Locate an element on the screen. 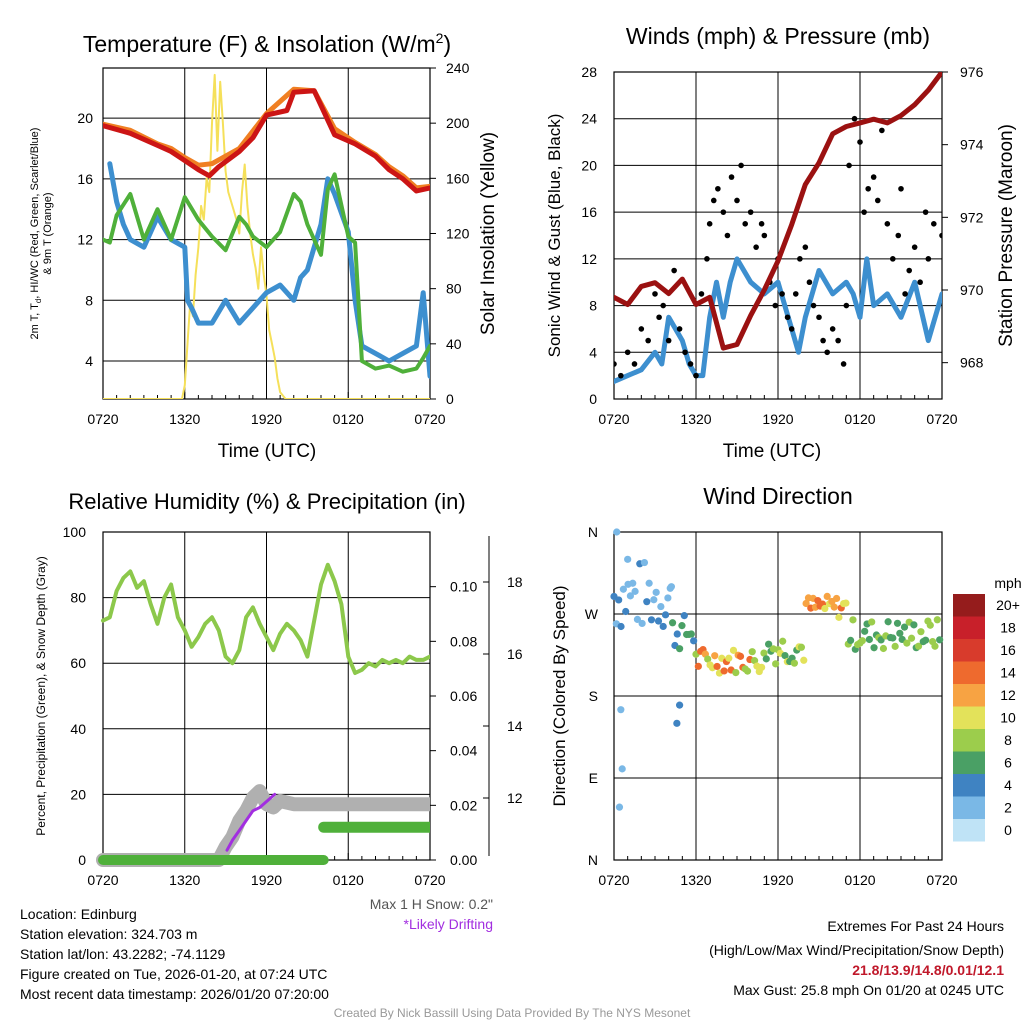 This screenshot has height=1024, width=1024. station-elevation: Station elevation: 324.703 m is located at coordinates (109, 934).